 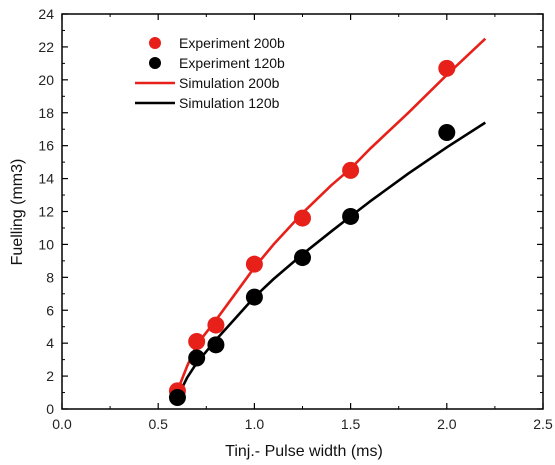 I want to click on y-tick-label: 12, so click(x=46, y=212).